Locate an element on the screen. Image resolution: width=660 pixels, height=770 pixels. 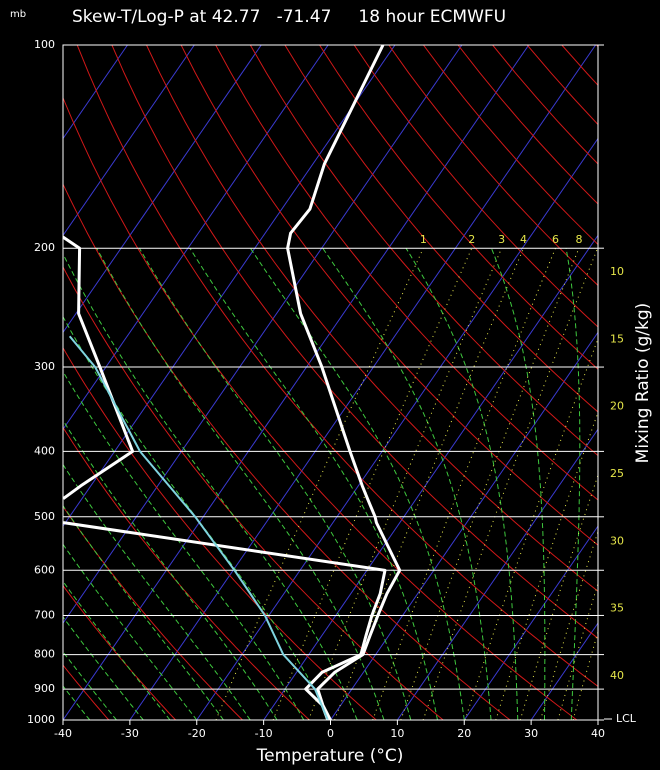
x-tick-label: 10 is located at coordinates (397, 733).